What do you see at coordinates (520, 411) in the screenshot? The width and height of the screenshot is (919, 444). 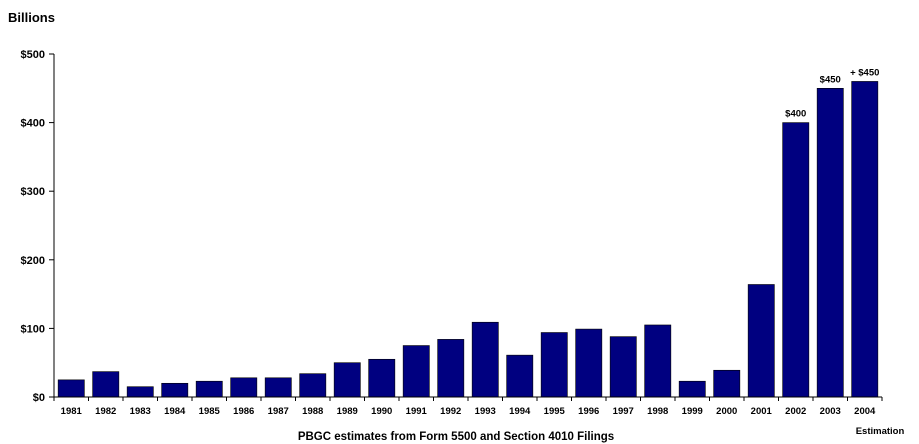 I see `x-tick-label: 1994` at bounding box center [520, 411].